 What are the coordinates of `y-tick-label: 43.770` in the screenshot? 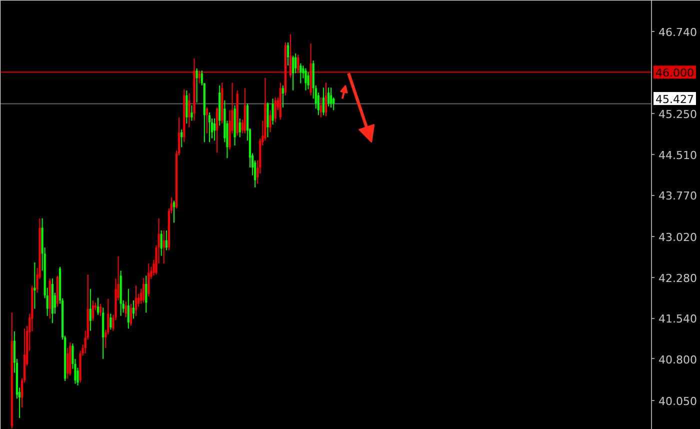 It's located at (677, 196).